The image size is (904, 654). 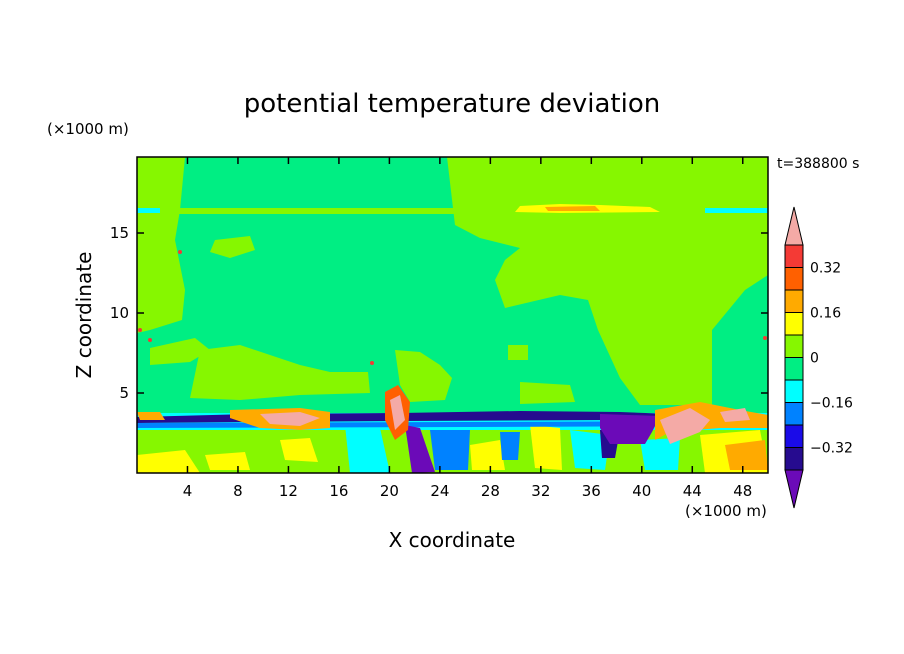 What do you see at coordinates (452, 104) in the screenshot?
I see `chart-title: potential temperature deviation` at bounding box center [452, 104].